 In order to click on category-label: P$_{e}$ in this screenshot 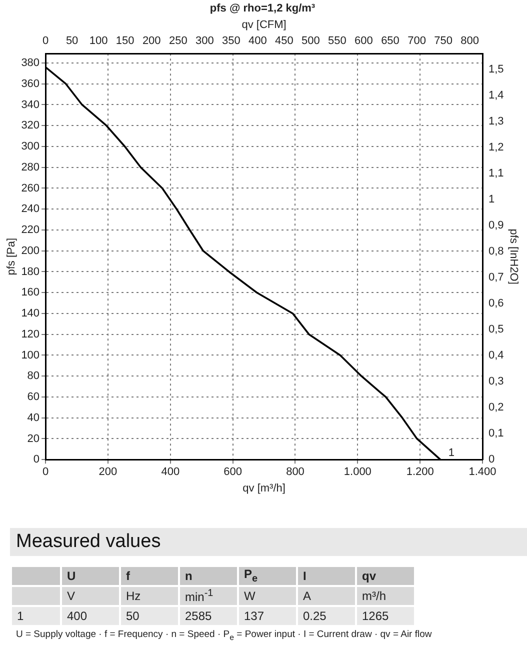, I will do `click(267, 576)`.